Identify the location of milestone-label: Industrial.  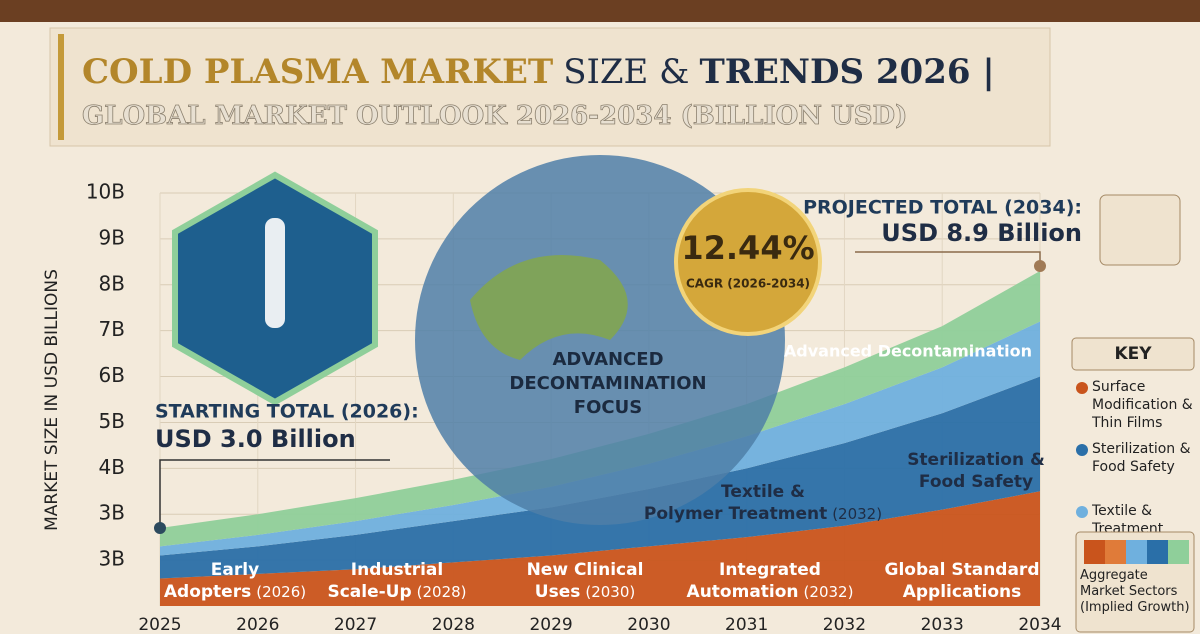
(397, 570).